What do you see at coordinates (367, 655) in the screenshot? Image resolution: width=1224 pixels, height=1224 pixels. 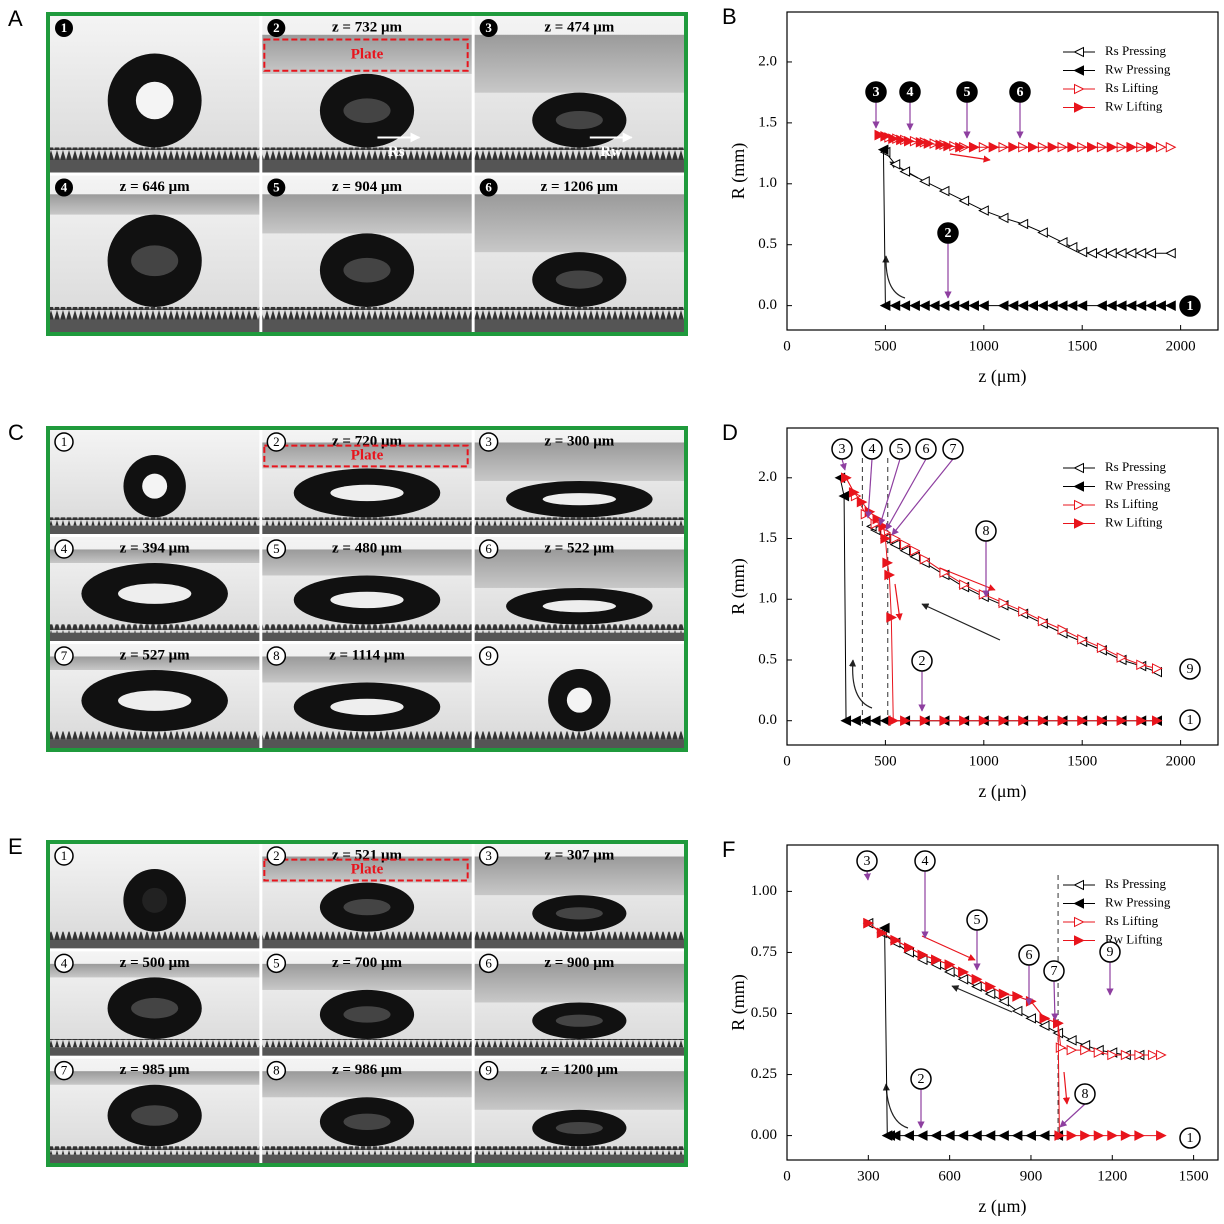 I see `photo-caption: z = 1114 μm` at bounding box center [367, 655].